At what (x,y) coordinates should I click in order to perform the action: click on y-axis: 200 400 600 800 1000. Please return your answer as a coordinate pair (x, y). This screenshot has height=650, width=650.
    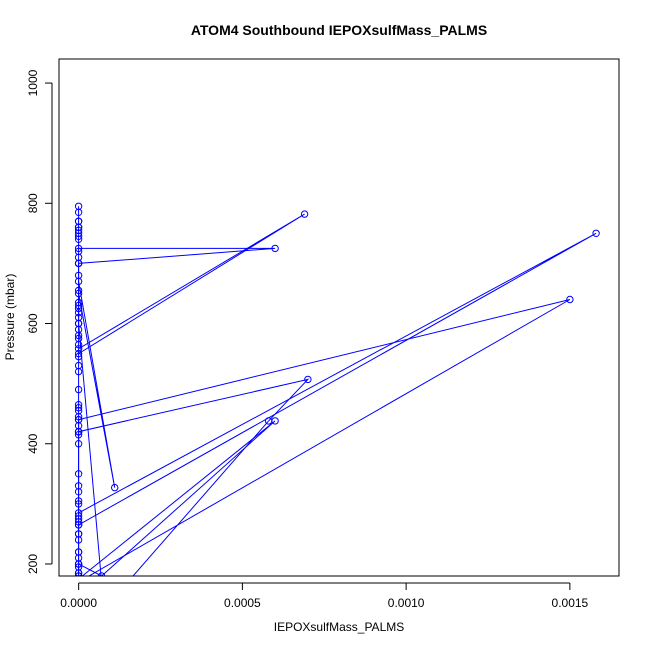
    Looking at the image, I should click on (39, 321).